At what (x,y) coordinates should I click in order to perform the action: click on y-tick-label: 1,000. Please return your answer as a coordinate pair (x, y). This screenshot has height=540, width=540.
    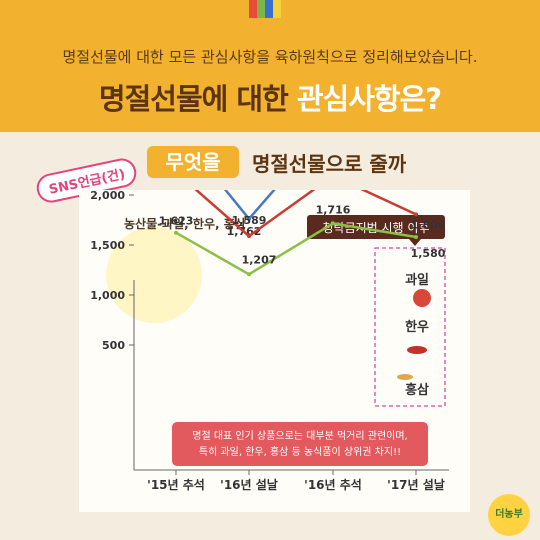
    Looking at the image, I should click on (107, 295).